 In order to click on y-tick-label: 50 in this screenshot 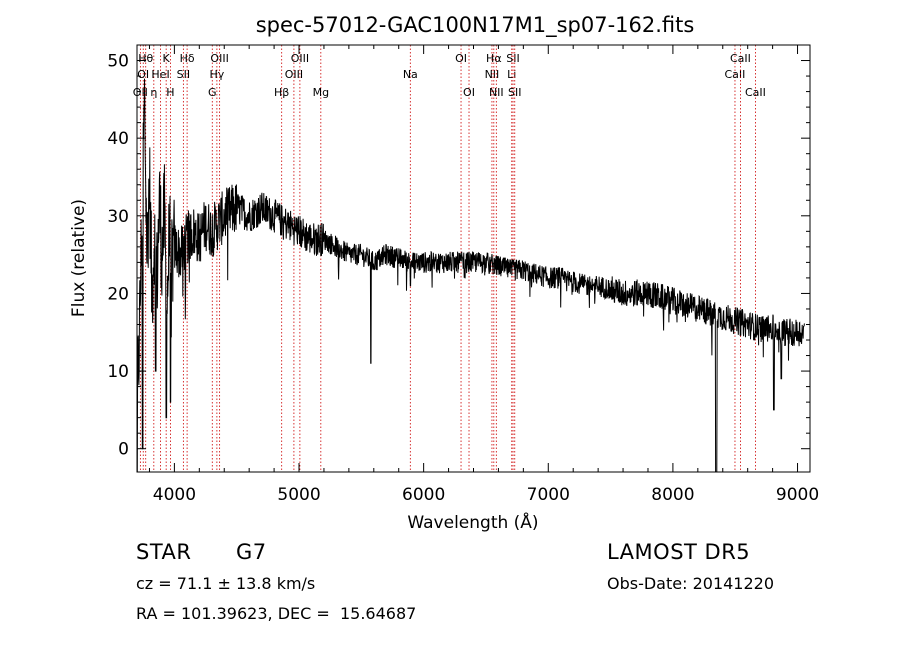, I will do `click(118, 62)`.